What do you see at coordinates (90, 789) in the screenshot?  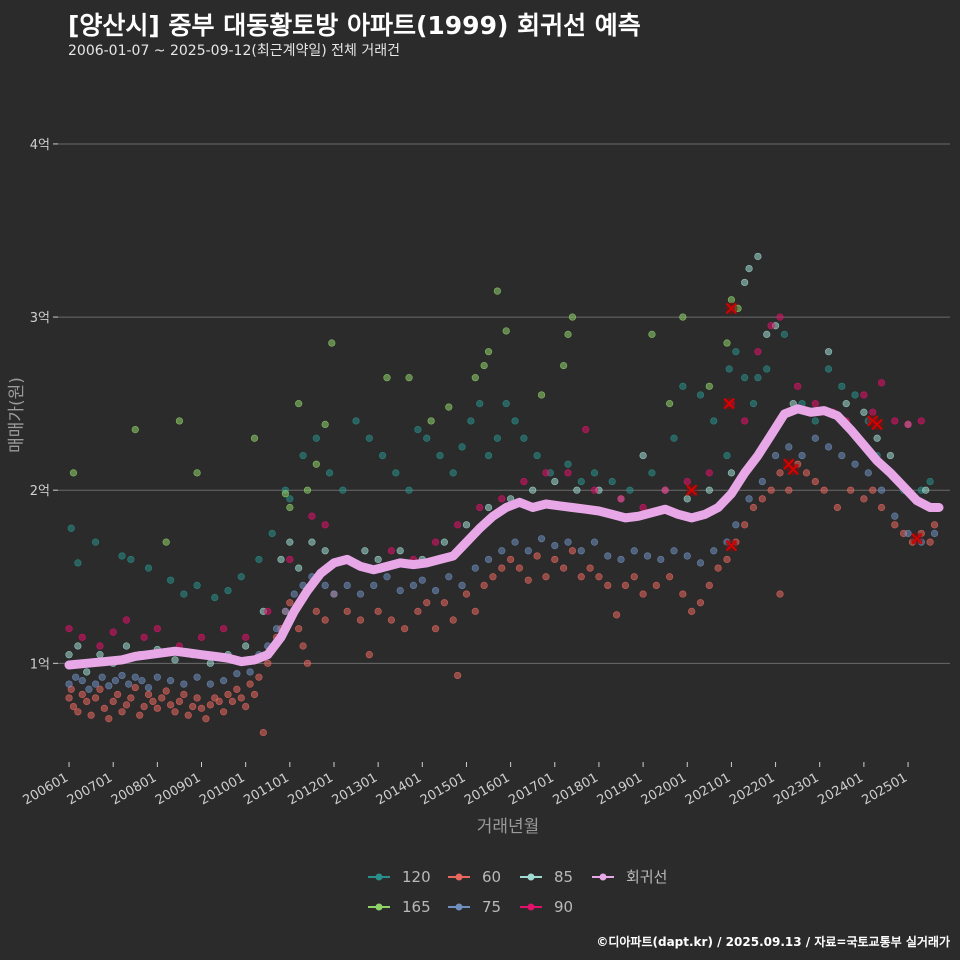 I see `x-tick-label: 200701` at bounding box center [90, 789].